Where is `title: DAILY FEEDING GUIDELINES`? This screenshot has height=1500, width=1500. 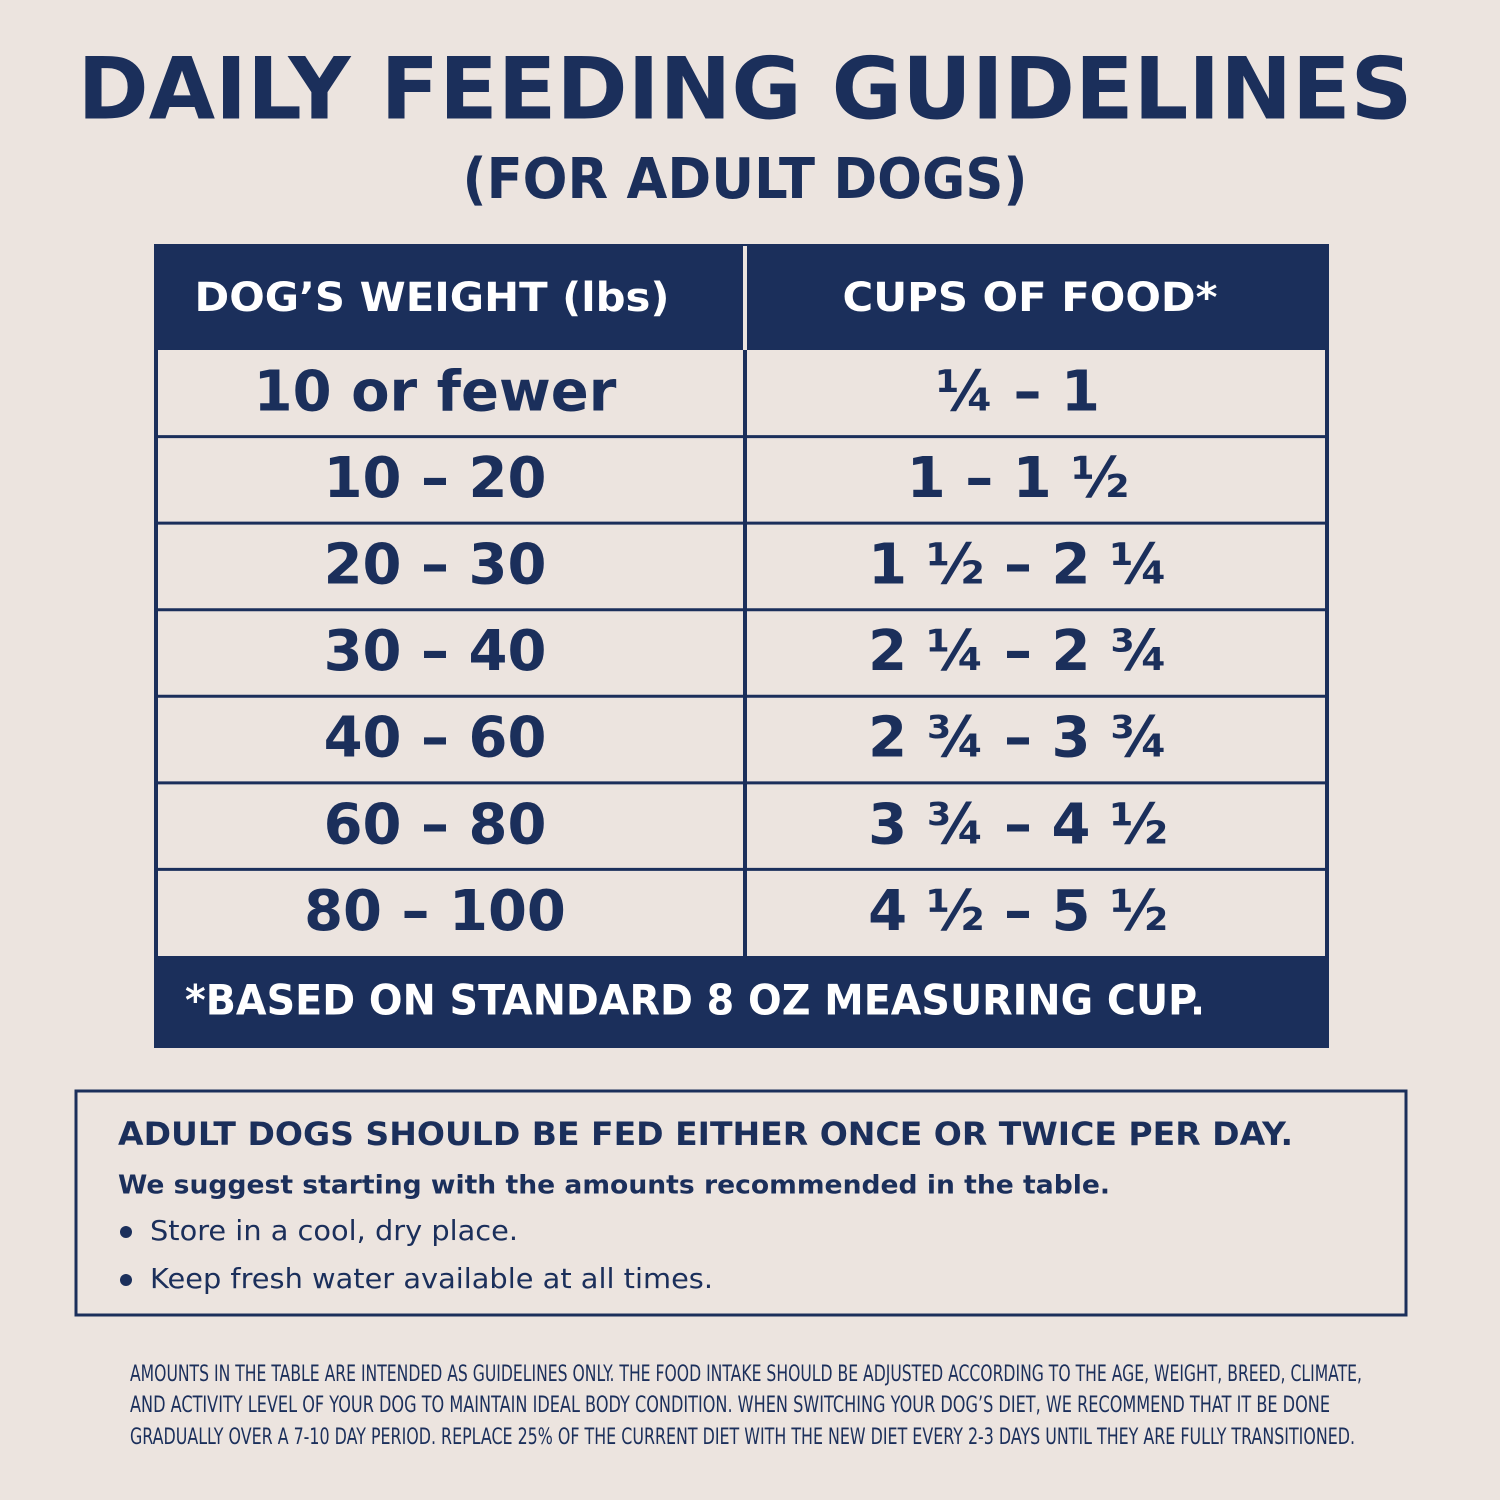 title: DAILY FEEDING GUIDELINES is located at coordinates (745, 89).